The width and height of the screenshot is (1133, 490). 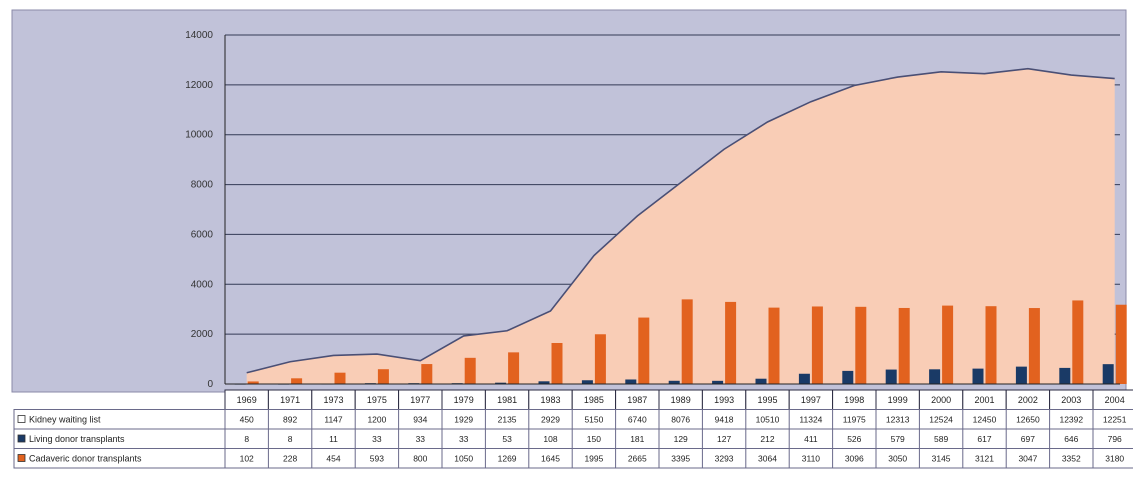 I want to click on table-cell-value: 9418, so click(x=724, y=420).